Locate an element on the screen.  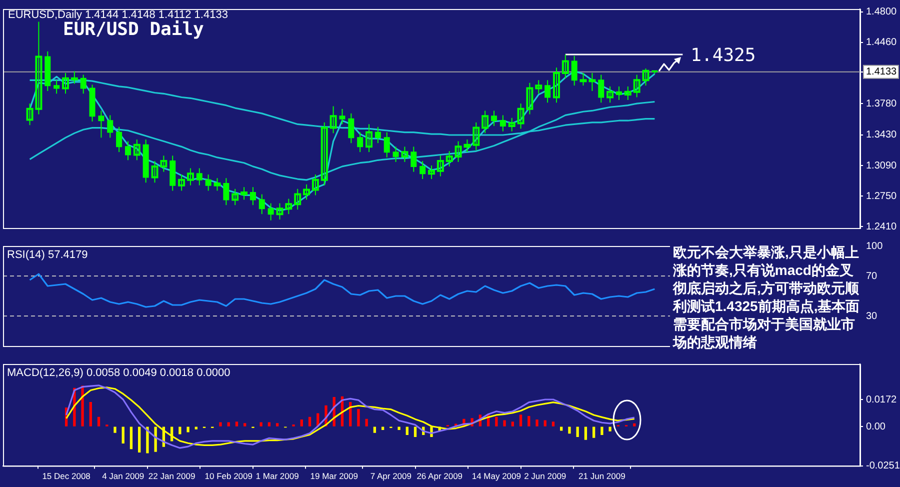
x-tick-label: 1 Mar 2009 is located at coordinates (278, 476).